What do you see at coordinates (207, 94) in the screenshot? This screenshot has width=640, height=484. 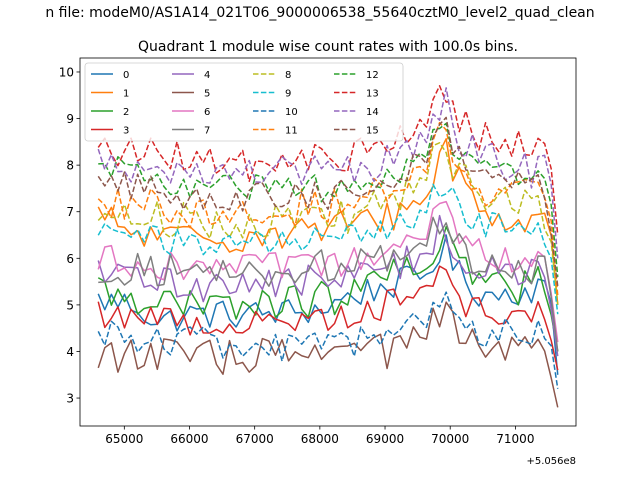 I see `legend-label-5: 5` at bounding box center [207, 94].